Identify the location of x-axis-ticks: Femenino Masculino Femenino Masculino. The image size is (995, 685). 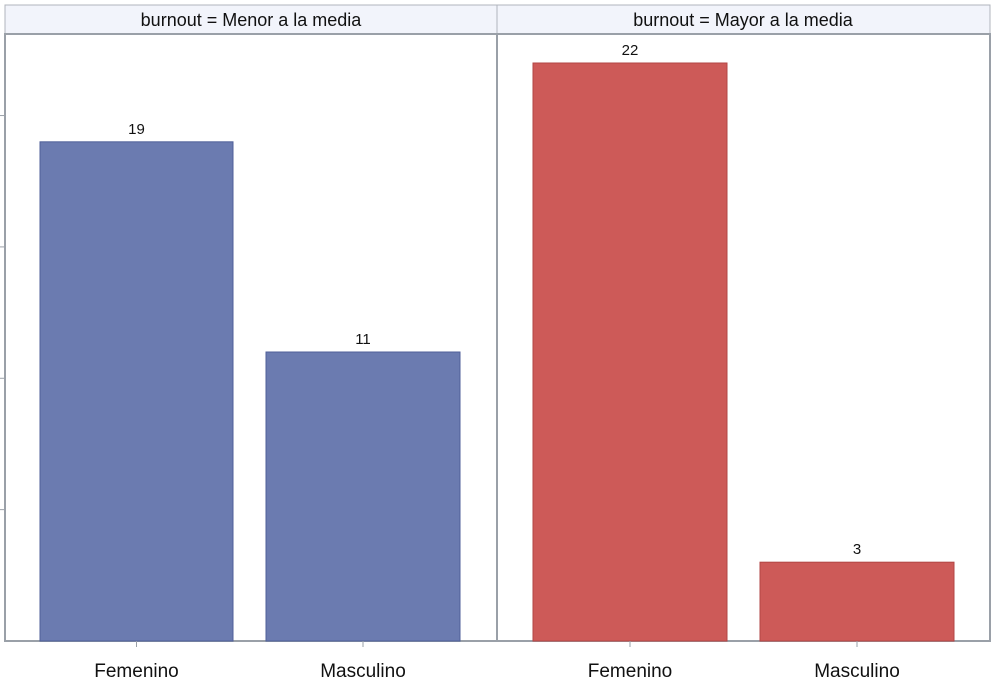
(497, 661).